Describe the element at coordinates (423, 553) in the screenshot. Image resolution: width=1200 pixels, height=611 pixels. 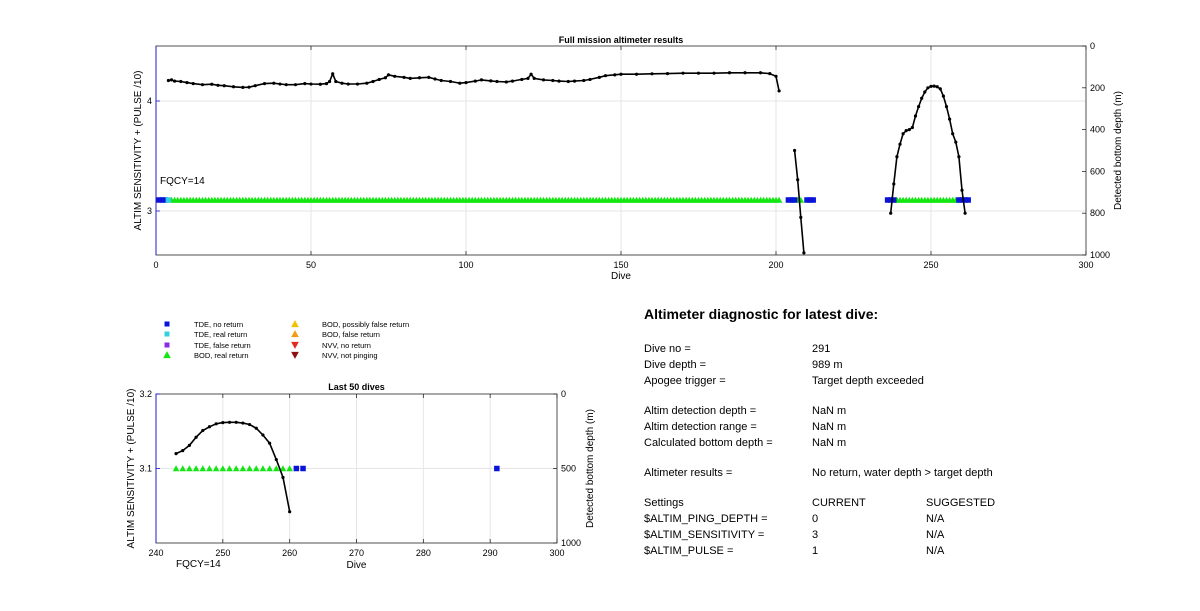
I see `x-tick-label: 280` at that location.